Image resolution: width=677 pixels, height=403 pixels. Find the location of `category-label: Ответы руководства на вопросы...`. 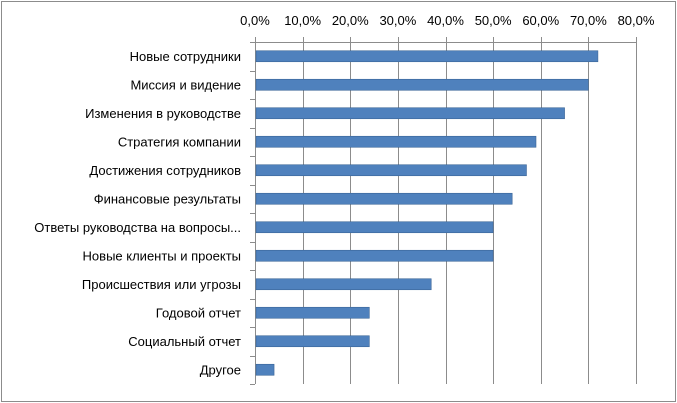

category-label: Ответы руководства на вопросы... is located at coordinates (137, 227).